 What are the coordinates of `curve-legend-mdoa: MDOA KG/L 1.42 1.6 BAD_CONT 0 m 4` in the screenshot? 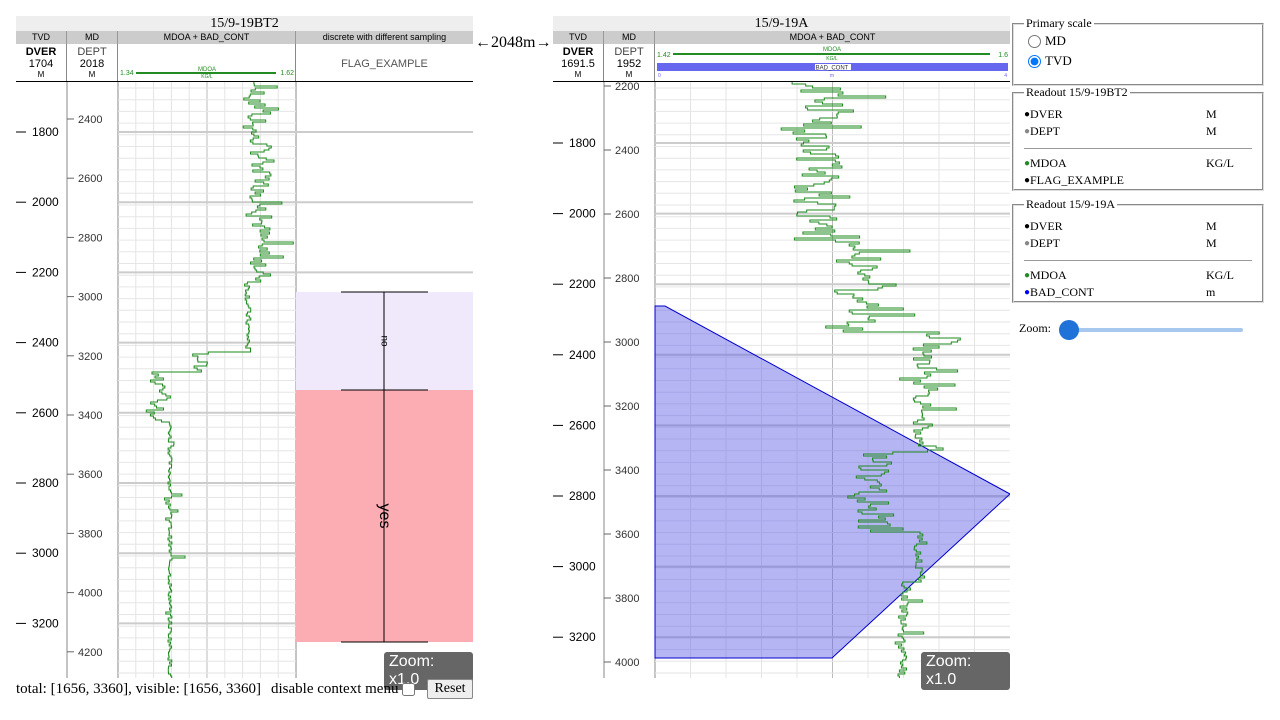 It's located at (832, 62).